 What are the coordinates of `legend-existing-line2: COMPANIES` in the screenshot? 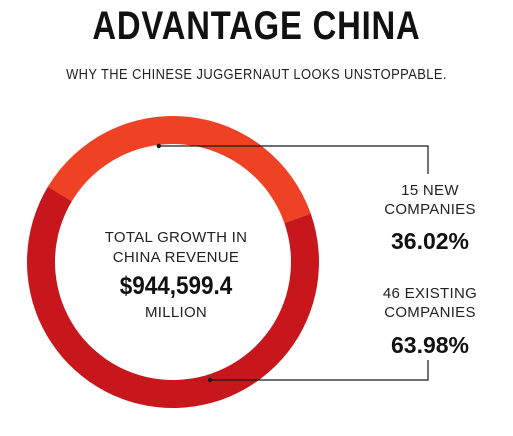 It's located at (430, 312).